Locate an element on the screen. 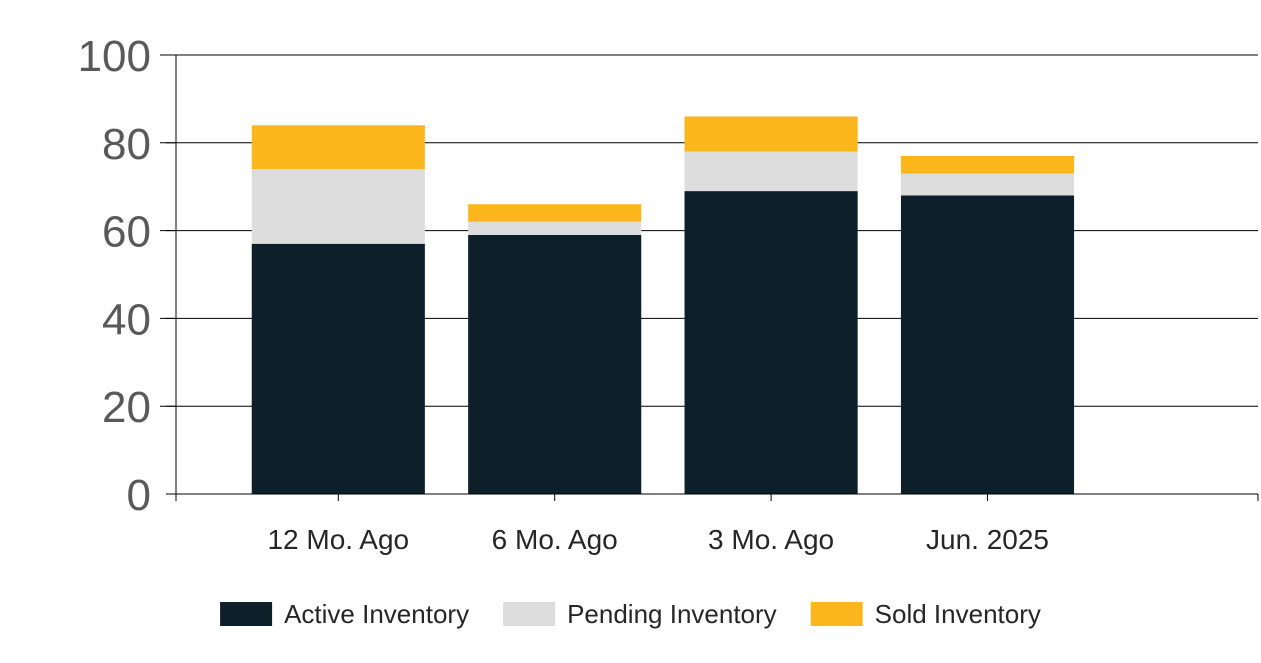 The height and width of the screenshot is (663, 1261). legend-label: Pending Inventory is located at coordinates (672, 614).